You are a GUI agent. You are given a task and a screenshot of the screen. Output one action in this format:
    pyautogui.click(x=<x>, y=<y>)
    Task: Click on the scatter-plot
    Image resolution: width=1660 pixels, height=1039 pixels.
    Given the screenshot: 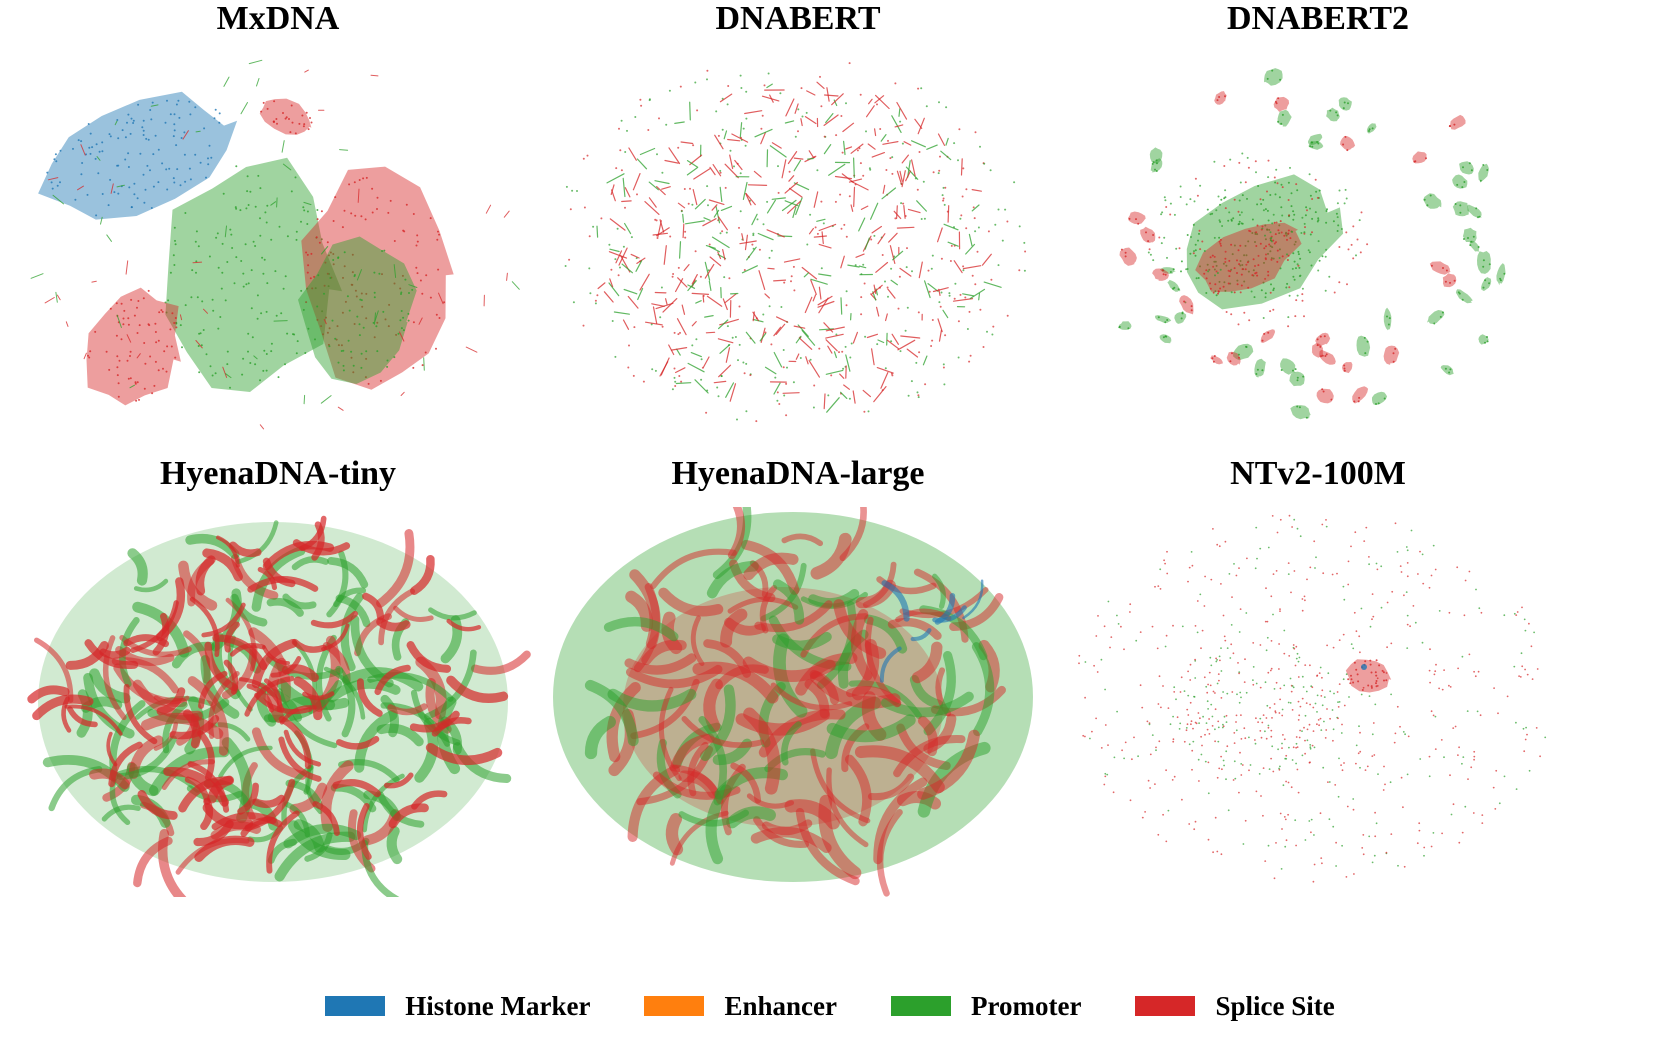 What is the action you would take?
    pyautogui.click(x=795, y=242)
    